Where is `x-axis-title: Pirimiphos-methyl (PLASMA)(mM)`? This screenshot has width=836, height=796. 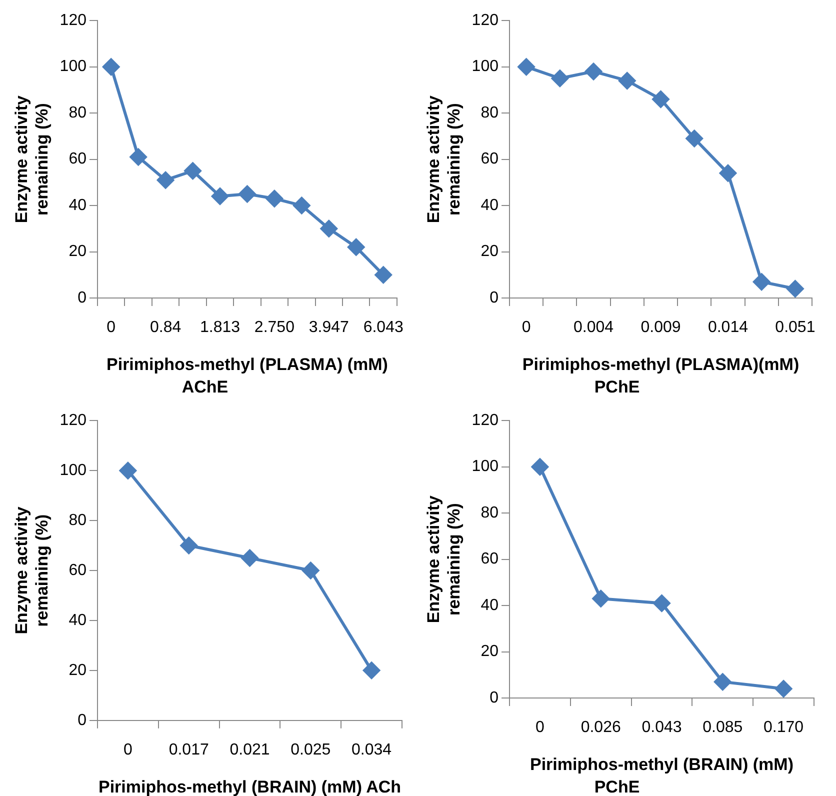 x-axis-title: Pirimiphos-methyl (PLASMA)(mM) is located at coordinates (661, 364).